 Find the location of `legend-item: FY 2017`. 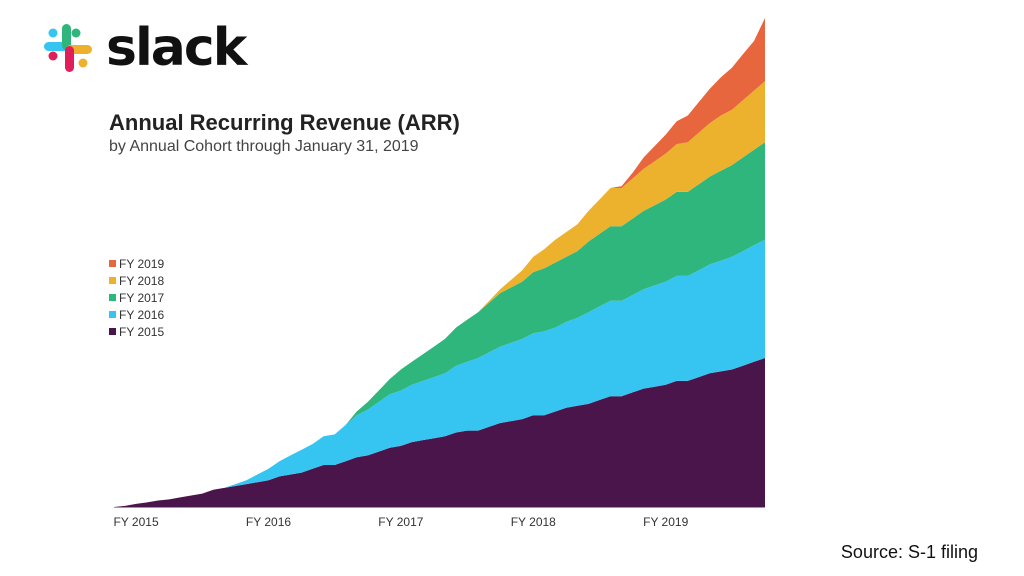

legend-item: FY 2017 is located at coordinates (136, 297).